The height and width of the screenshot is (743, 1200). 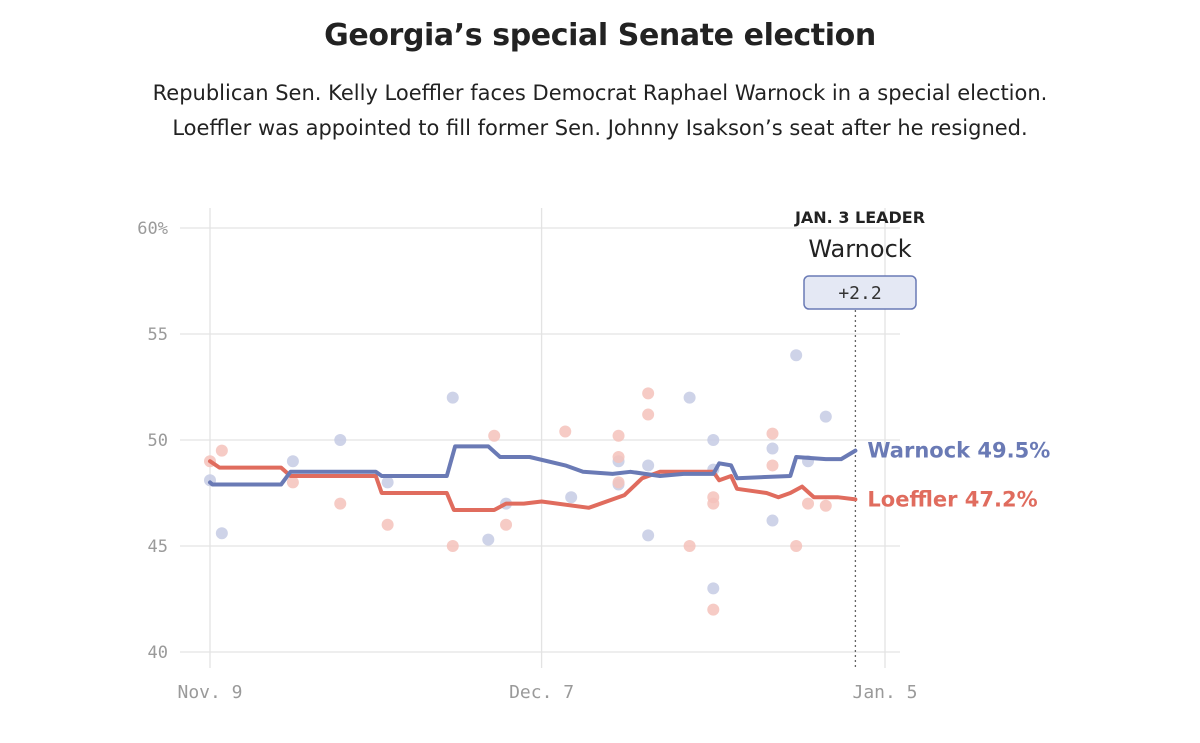 I want to click on y-axis-ticks: 60% 55 50 45 40, so click(x=152, y=441).